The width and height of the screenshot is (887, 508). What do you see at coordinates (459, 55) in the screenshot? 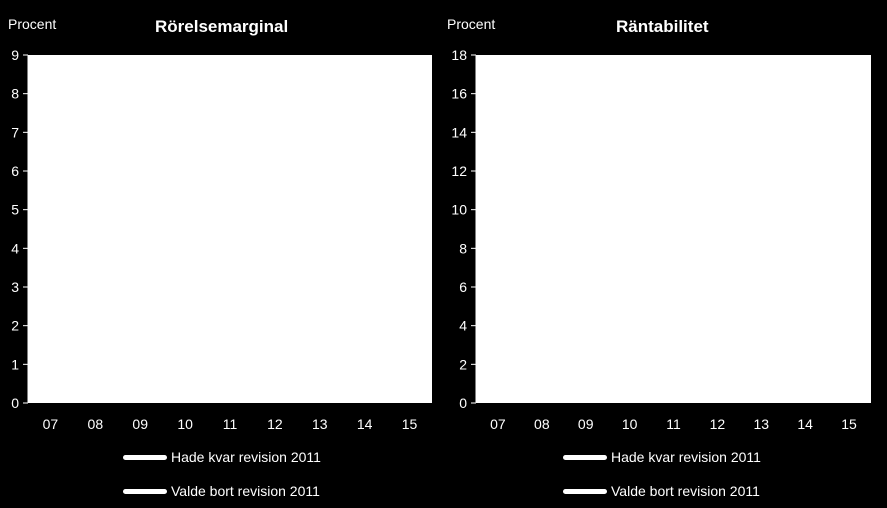
I see `y-tick-label: 18` at bounding box center [459, 55].